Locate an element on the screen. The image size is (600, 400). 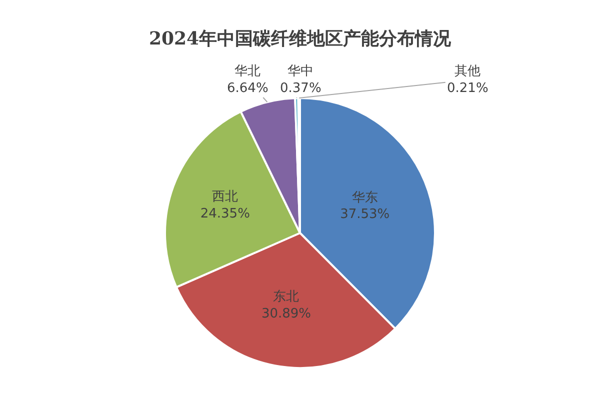
chart-title: 2024年中国碳纤维地区产能分布情况 is located at coordinates (300, 39).